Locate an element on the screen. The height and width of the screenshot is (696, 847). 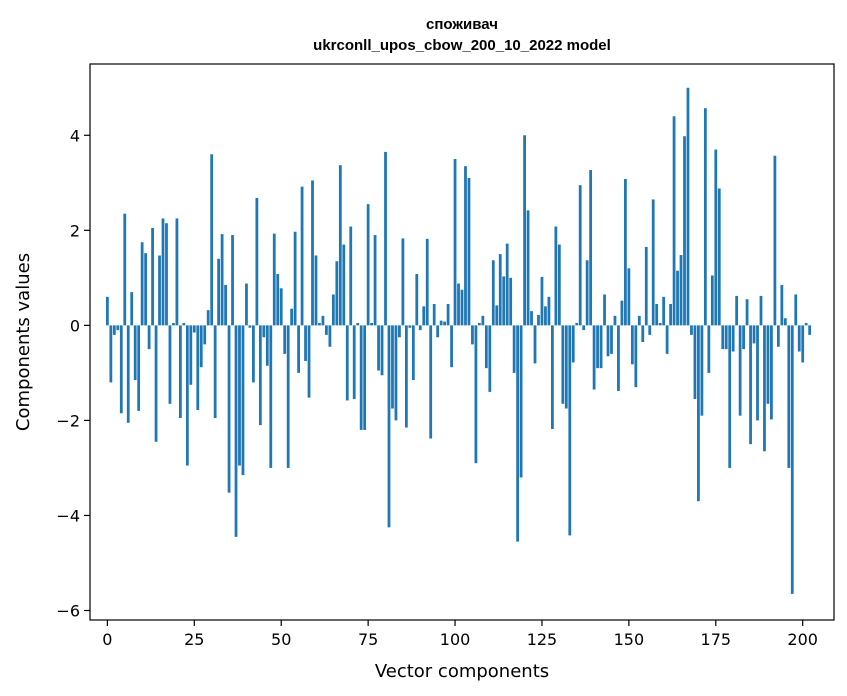
chart-subtitle: ukrconll_upos_cbow_200_10_2022 model is located at coordinates (462, 45).